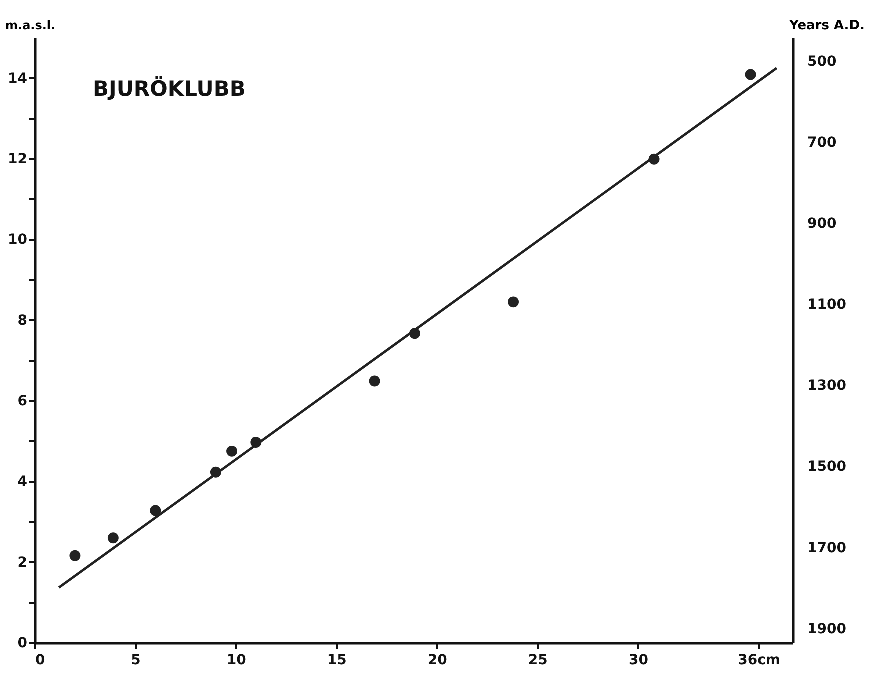 This screenshot has height=673, width=889. Describe the element at coordinates (18, 160) in the screenshot. I see `y-tick-label: 12` at that location.